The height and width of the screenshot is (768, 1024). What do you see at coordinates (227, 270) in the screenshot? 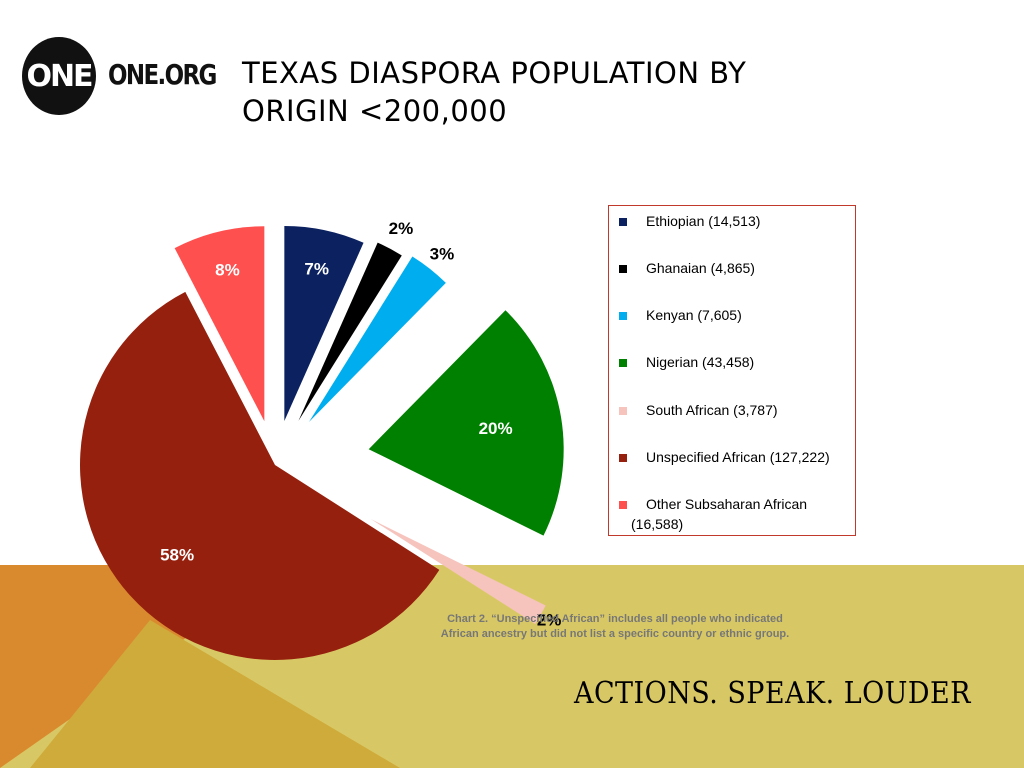
I see `pie-label-other-subsaharan: 8%` at bounding box center [227, 270].